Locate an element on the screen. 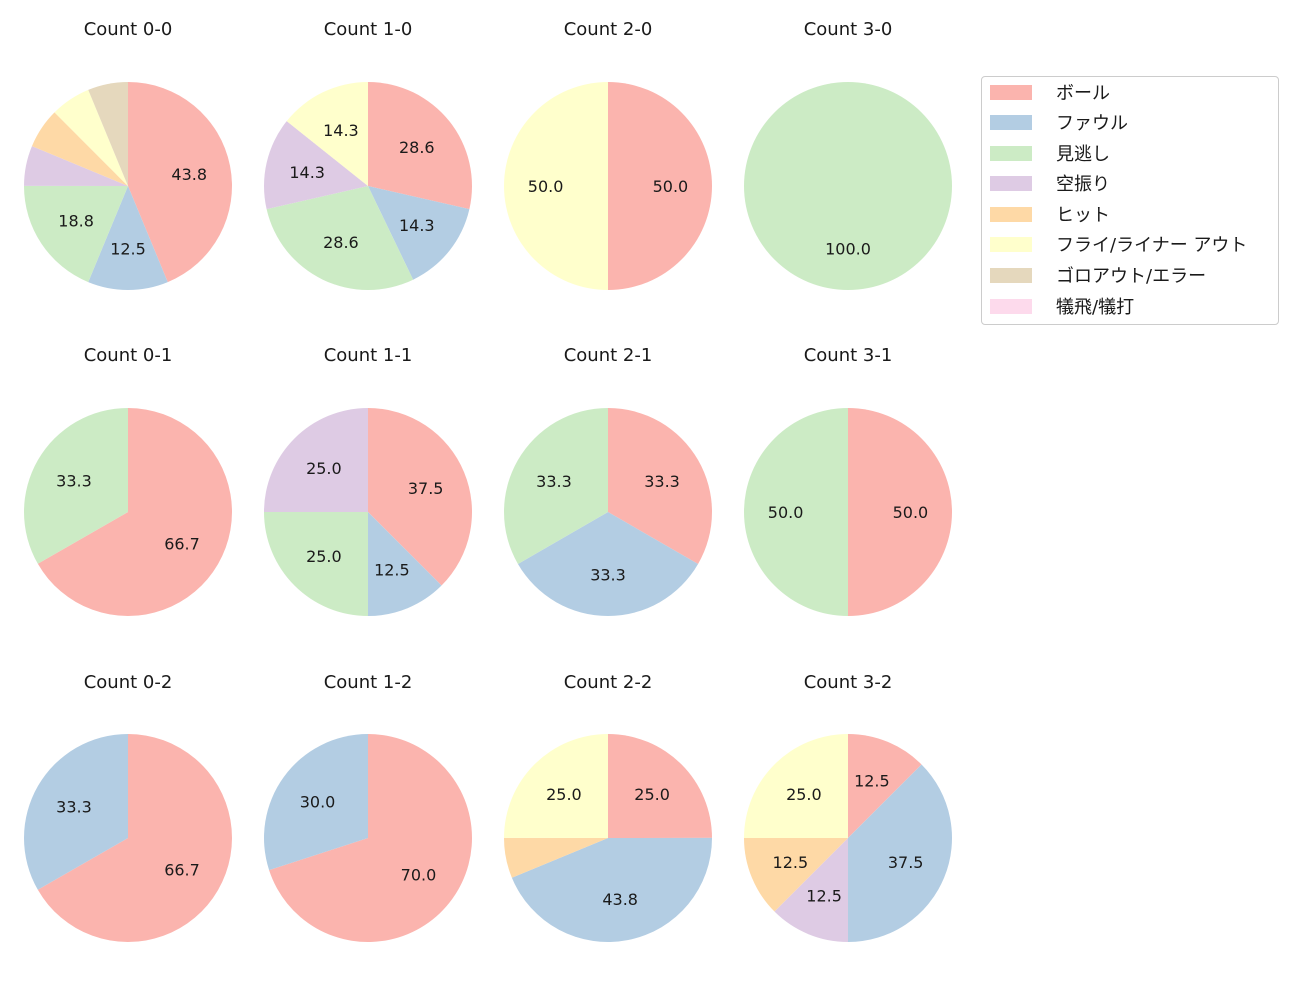 The height and width of the screenshot is (1000, 1300). pie-count-1-1: Count 1-1 37.5 12.5 25.0 25.0 is located at coordinates (368, 480).